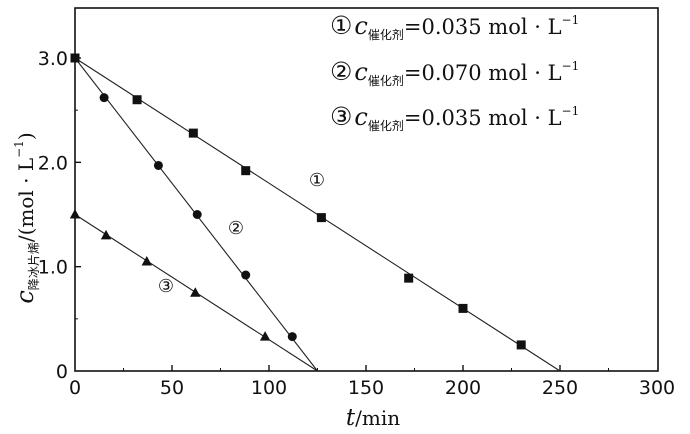 This screenshot has height=434, width=690. Describe the element at coordinates (59, 215) in the screenshot. I see `y-axis-ticks: 0 1.0 2.0 3.0` at that location.